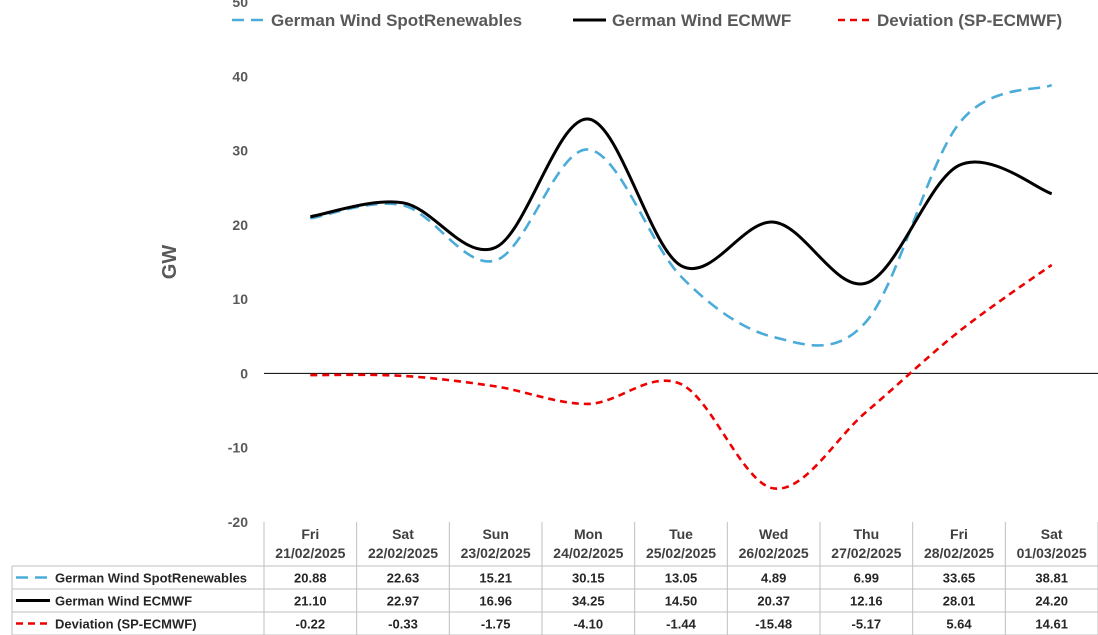  I want to click on x-tick-date: 22/02/2025, so click(403, 553).